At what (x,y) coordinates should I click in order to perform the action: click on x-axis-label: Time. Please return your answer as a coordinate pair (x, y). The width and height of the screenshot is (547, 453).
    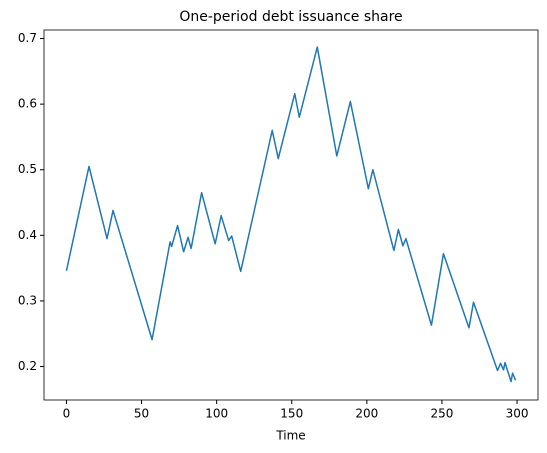
    Looking at the image, I should click on (290, 436).